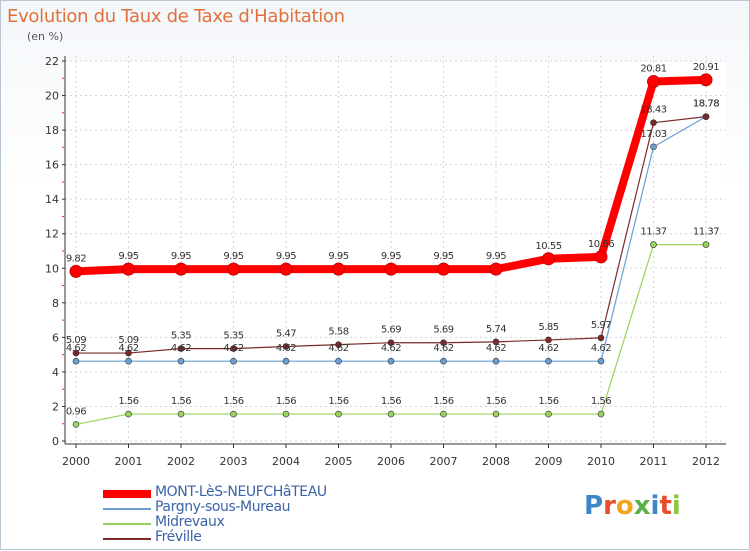 Image resolution: width=750 pixels, height=551 pixels. I want to click on data-label: 17.03, so click(653, 134).